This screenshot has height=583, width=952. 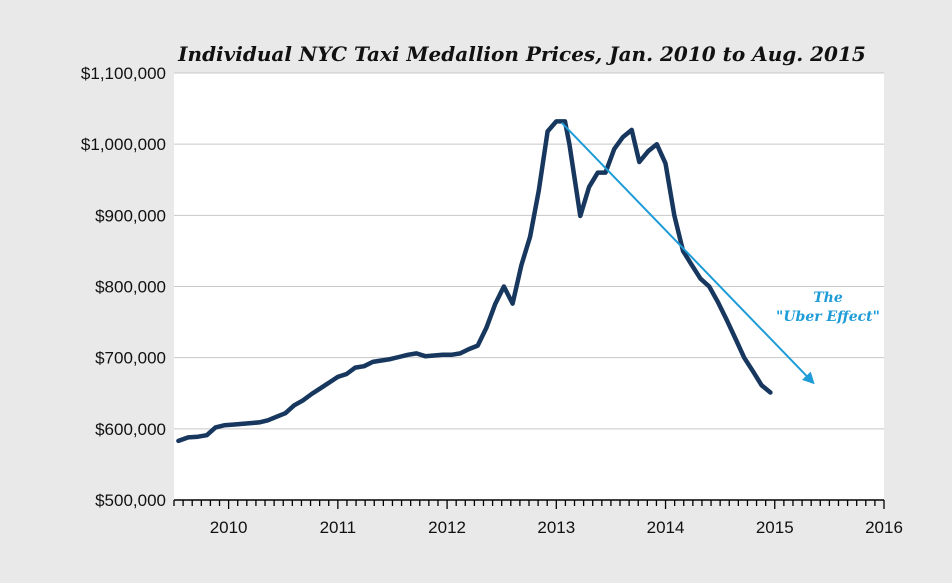 What do you see at coordinates (529, 504) in the screenshot?
I see `x-axis` at bounding box center [529, 504].